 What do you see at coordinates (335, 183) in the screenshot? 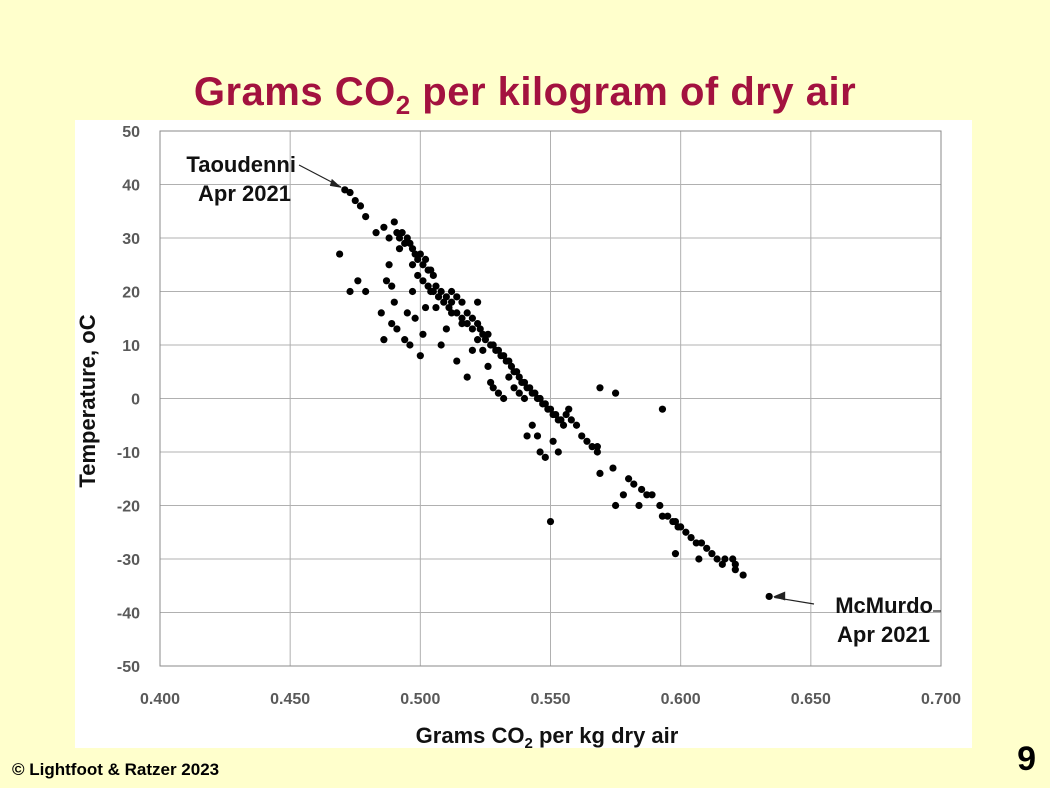
I see `annotation-arrowhead` at bounding box center [335, 183].